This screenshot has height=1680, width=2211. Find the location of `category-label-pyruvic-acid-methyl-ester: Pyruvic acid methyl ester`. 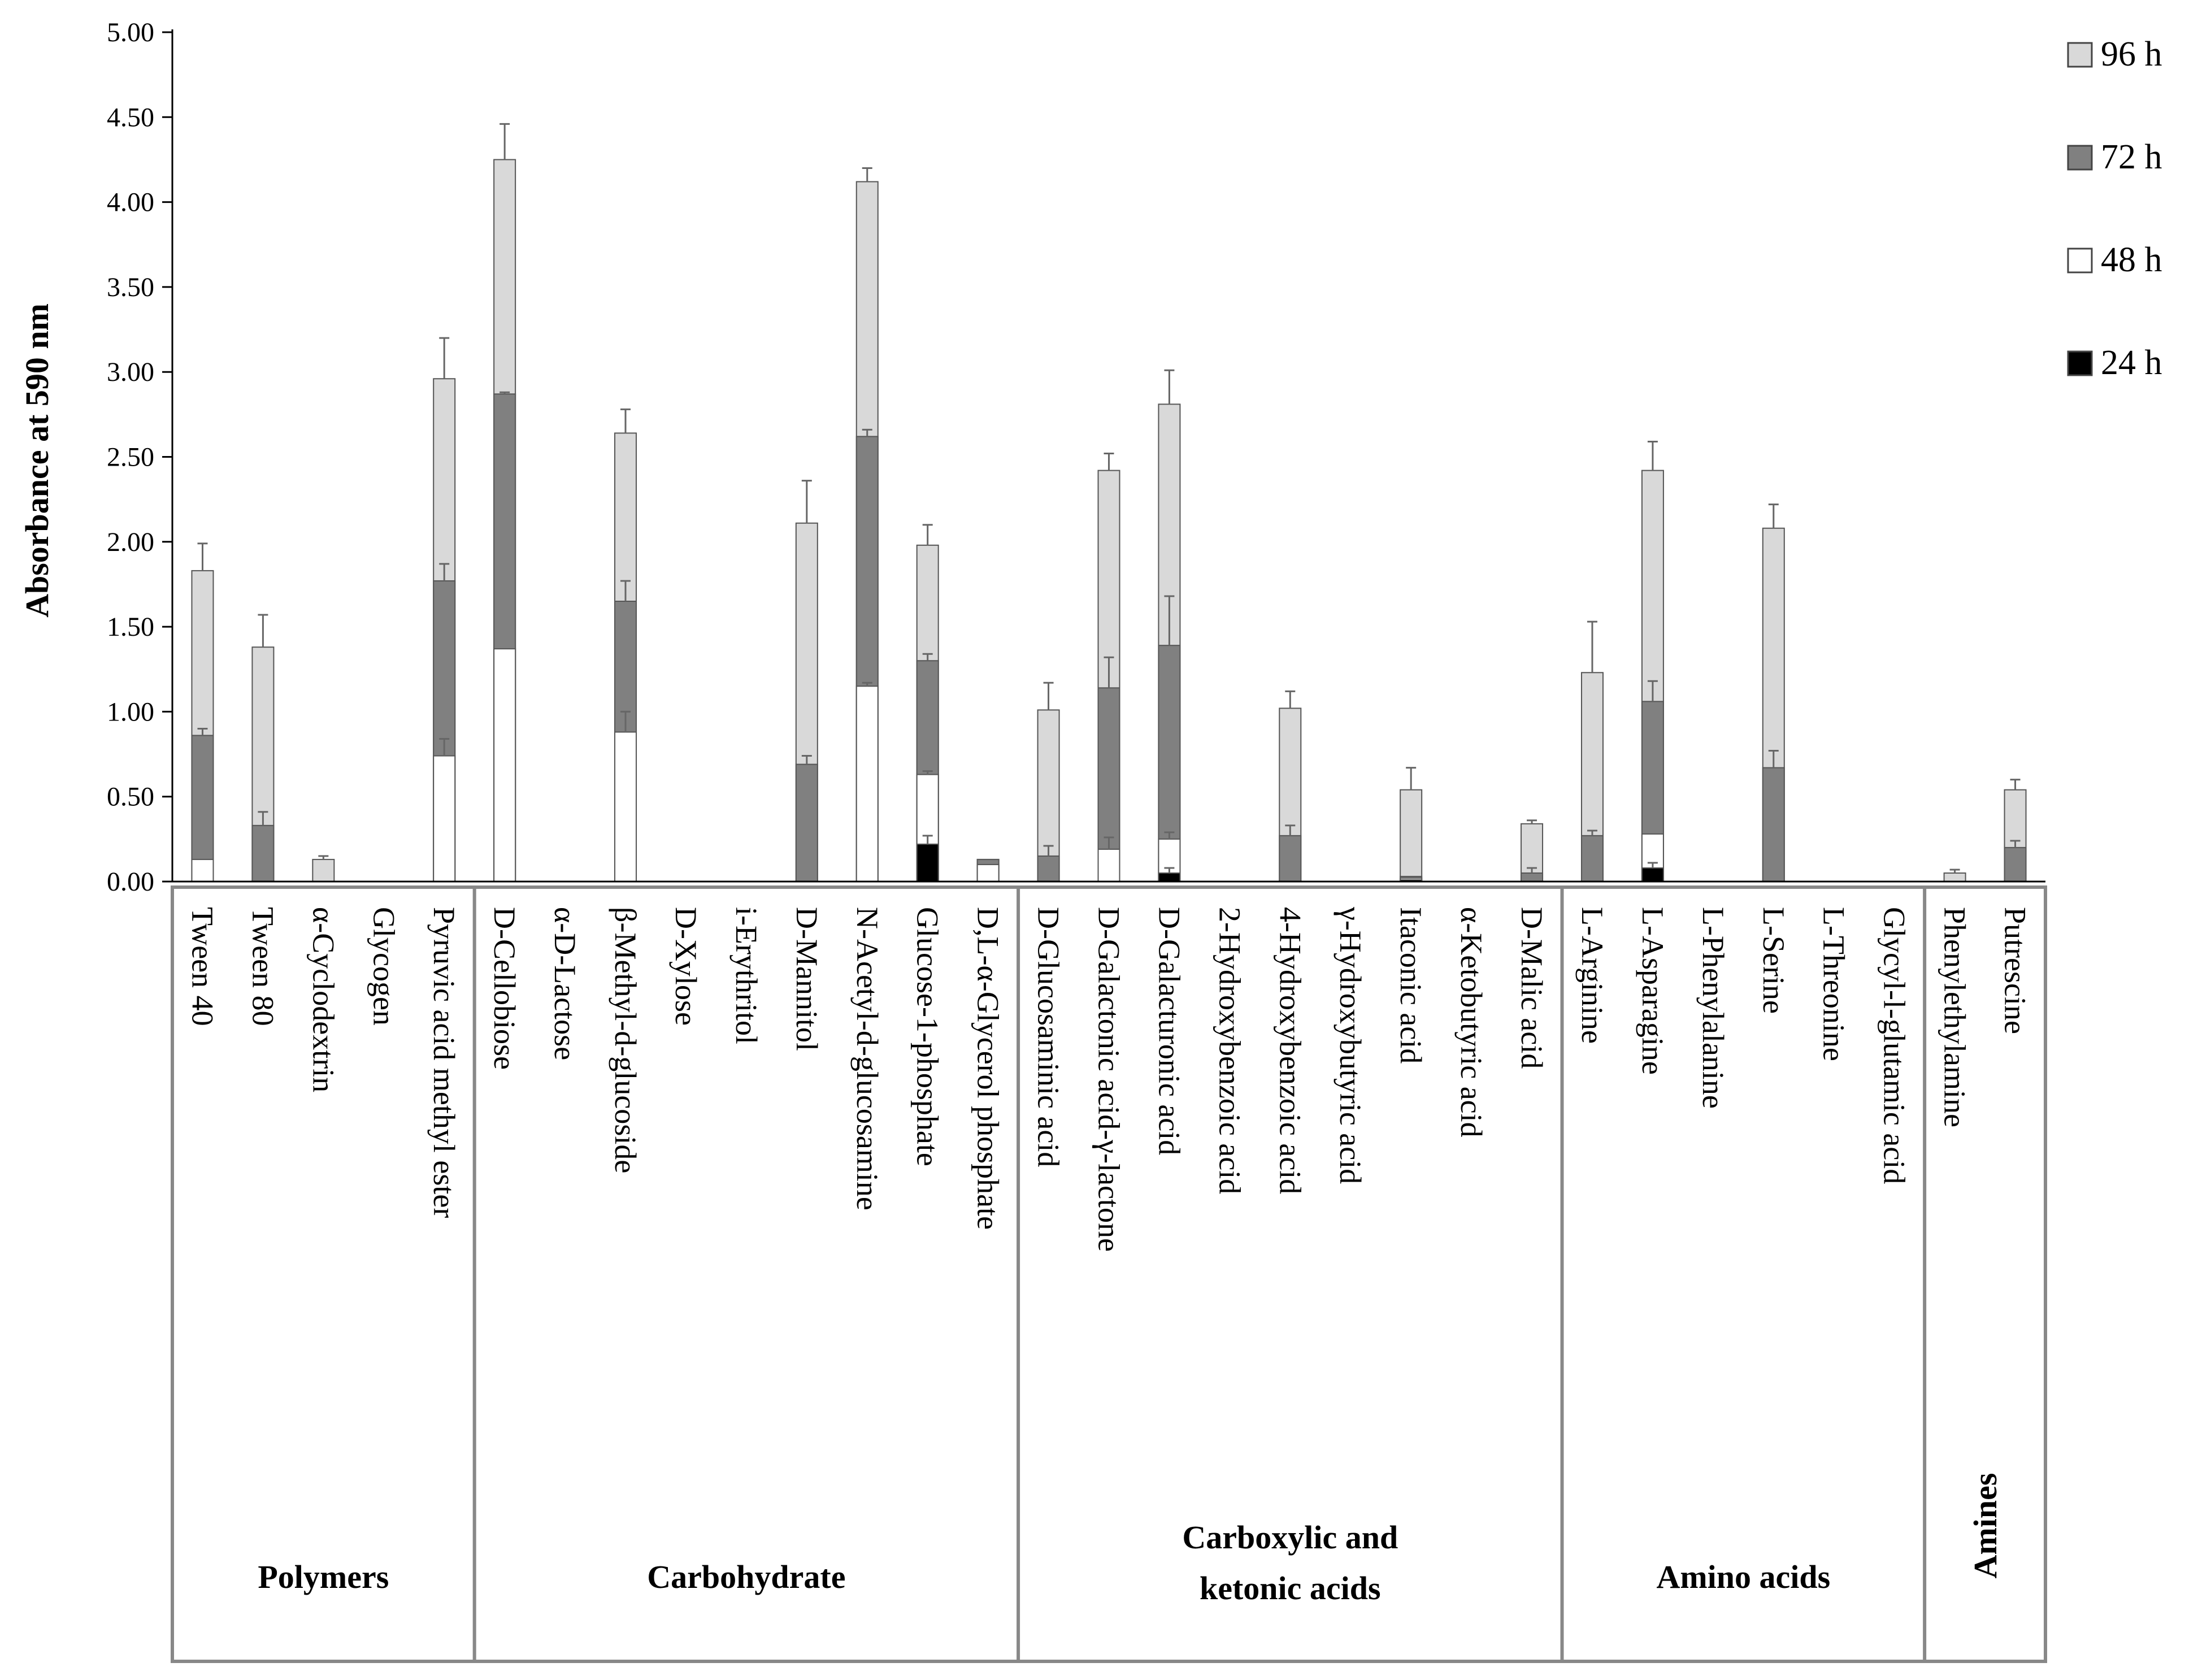

category-label-pyruvic-acid-methyl-ester: Pyruvic acid methyl ester is located at coordinates (444, 1062).